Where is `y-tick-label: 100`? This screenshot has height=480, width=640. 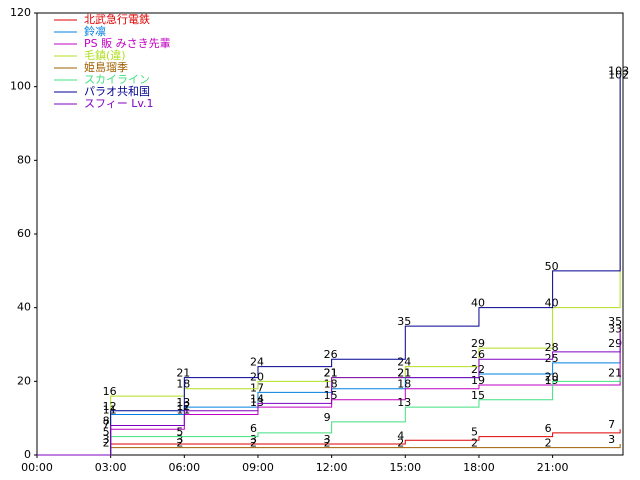 y-tick-label: 100 is located at coordinates (20, 86).